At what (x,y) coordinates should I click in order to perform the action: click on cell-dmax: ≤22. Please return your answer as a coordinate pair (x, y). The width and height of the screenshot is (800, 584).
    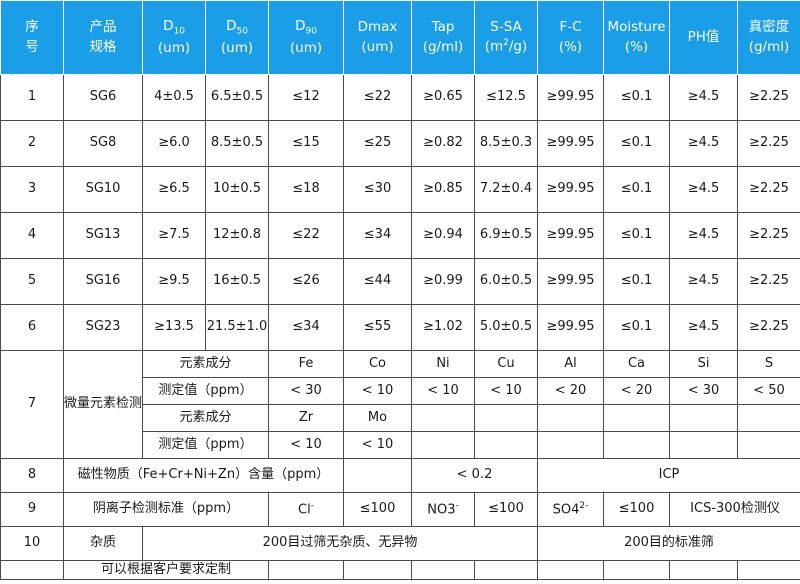
    Looking at the image, I should click on (377, 97).